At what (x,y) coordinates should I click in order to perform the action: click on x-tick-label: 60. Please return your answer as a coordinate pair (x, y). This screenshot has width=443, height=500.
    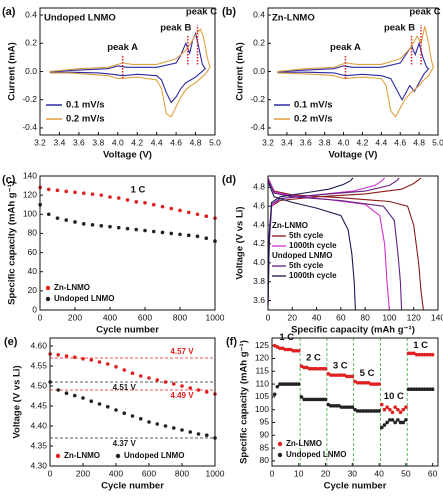
    Looking at the image, I should click on (341, 317).